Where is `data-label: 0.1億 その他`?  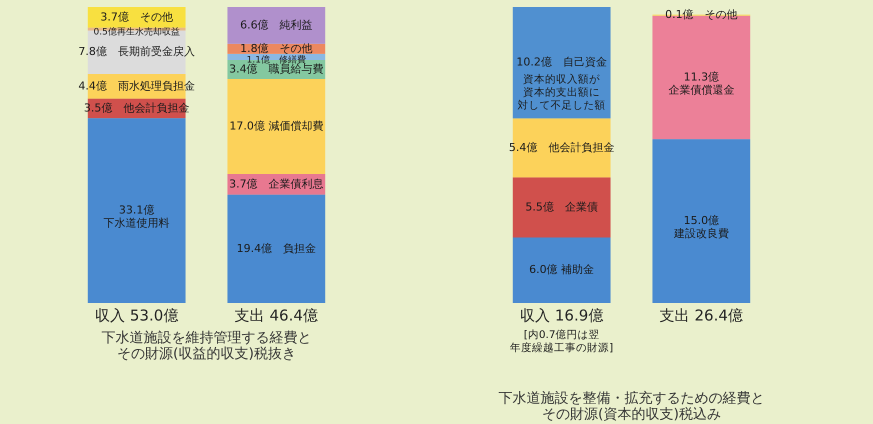 data-label: 0.1億 その他 is located at coordinates (701, 15).